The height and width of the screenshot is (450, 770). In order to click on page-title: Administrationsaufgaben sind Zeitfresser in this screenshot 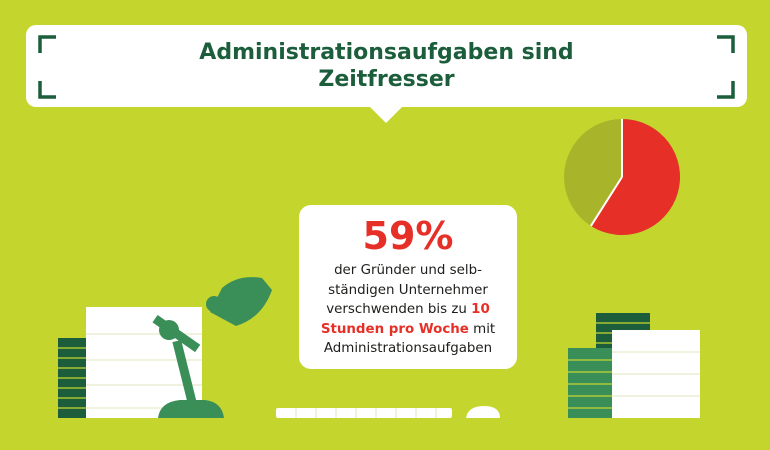, I will do `click(386, 66)`.